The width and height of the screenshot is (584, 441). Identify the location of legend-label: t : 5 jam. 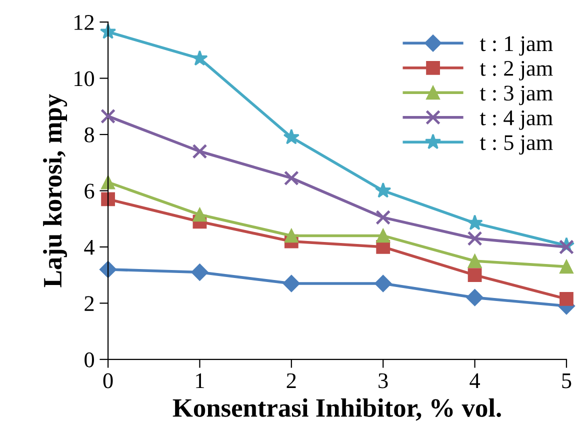
(516, 145).